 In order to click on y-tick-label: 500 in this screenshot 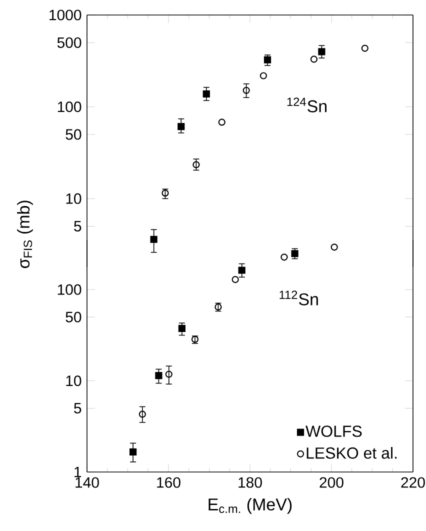, I will do `click(69, 42)`.